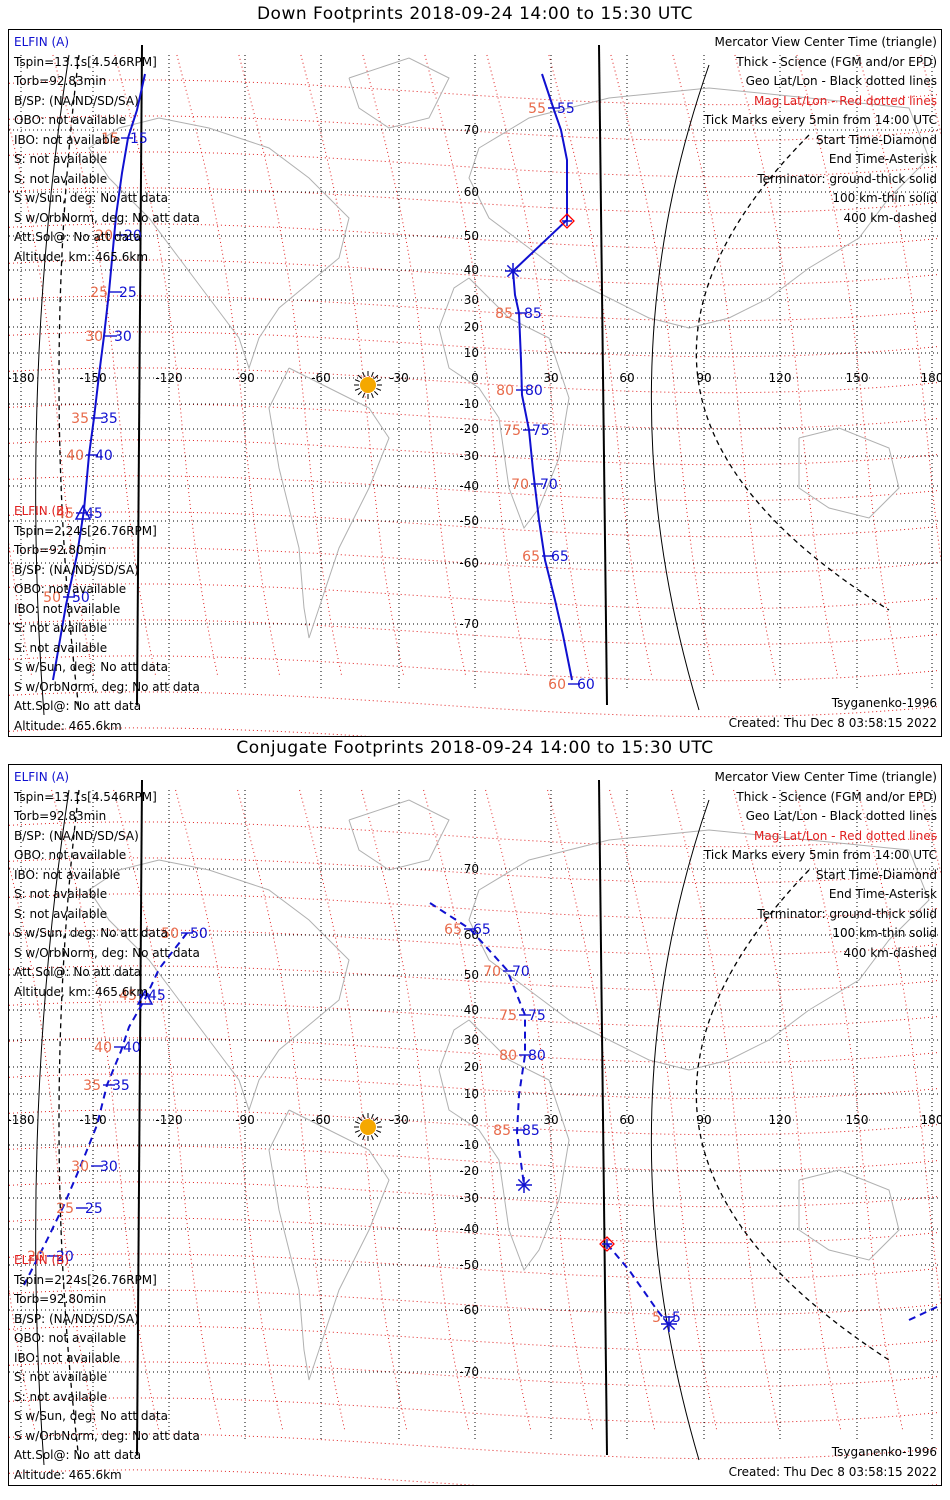 This screenshot has height=1500, width=950. I want to click on sat-b-line: Torb=92.80min, so click(60, 550).